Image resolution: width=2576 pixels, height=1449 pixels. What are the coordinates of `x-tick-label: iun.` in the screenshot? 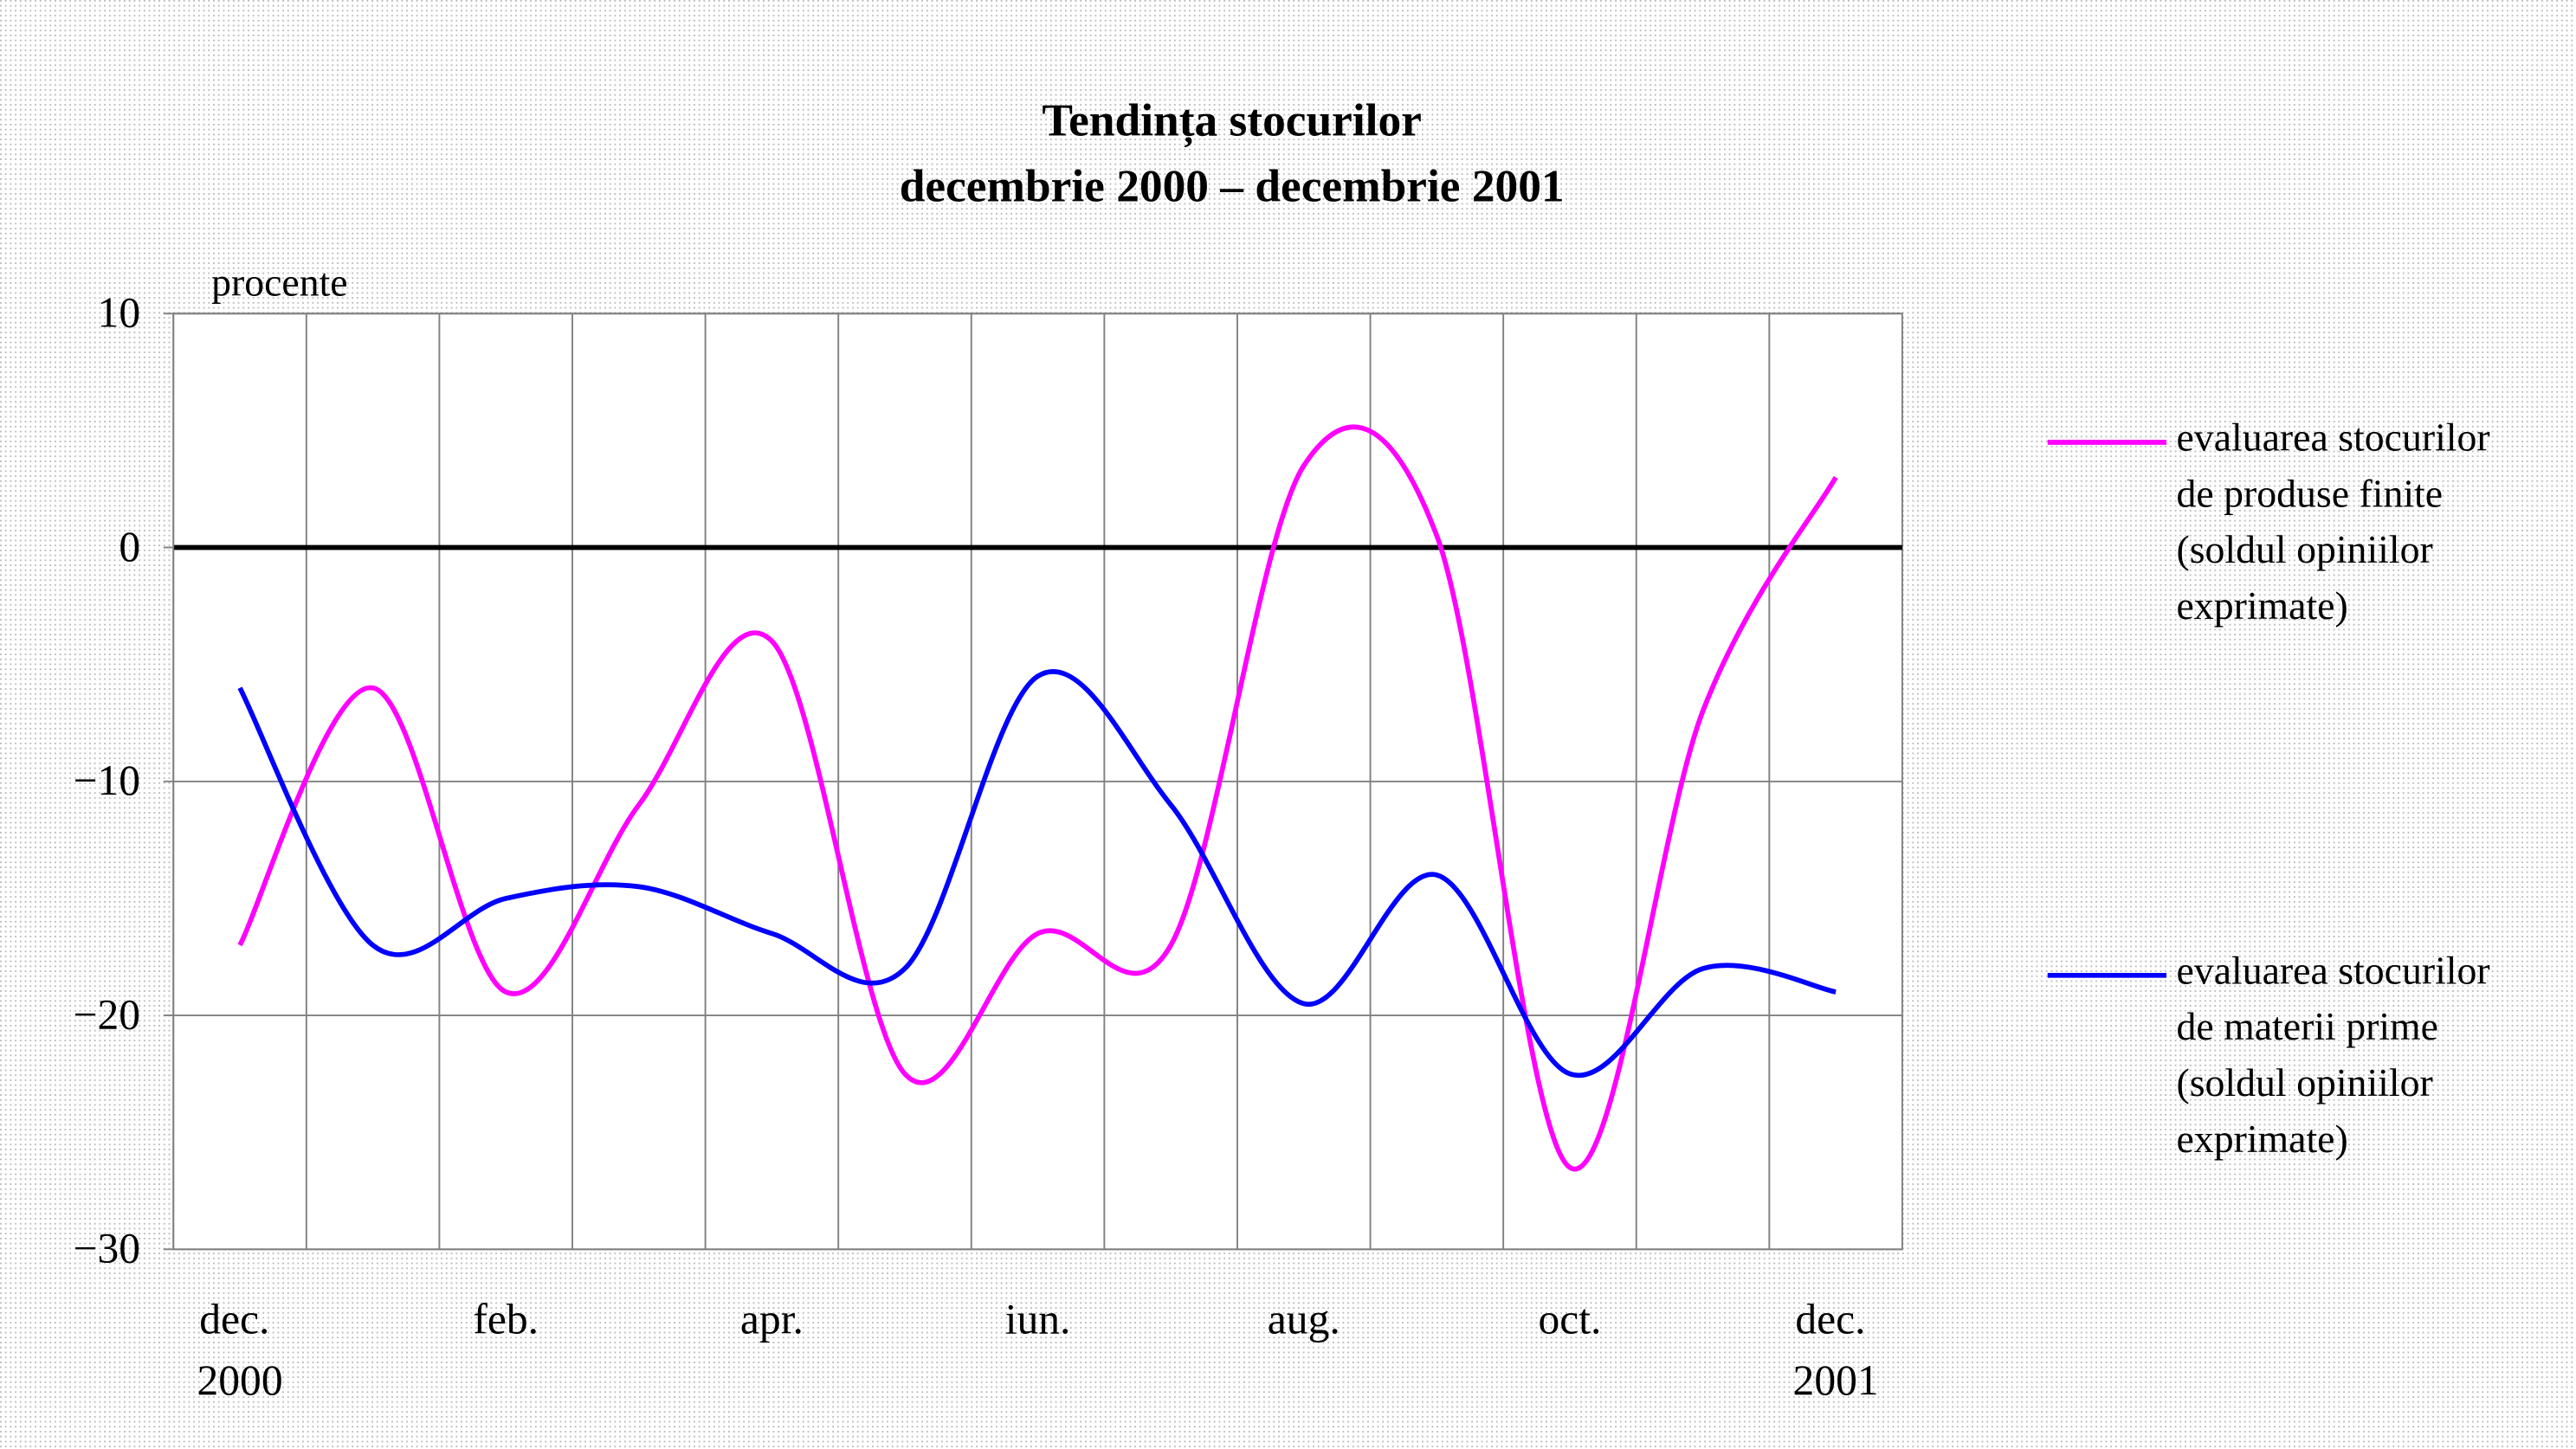 It's located at (1038, 1319).